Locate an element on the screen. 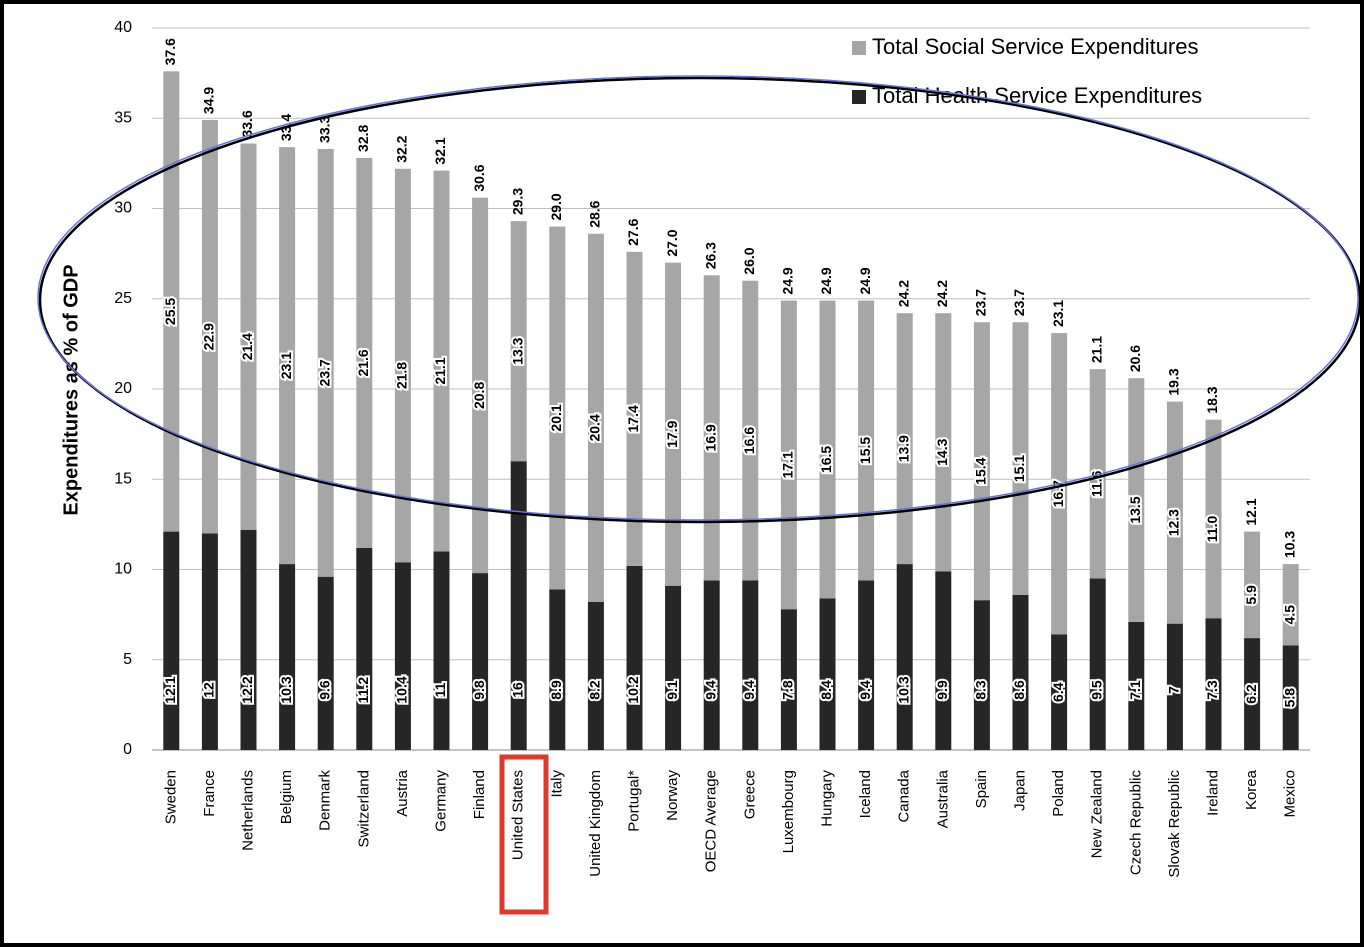 Image resolution: width=1364 pixels, height=947 pixels. x-tick-label: France is located at coordinates (209, 793).